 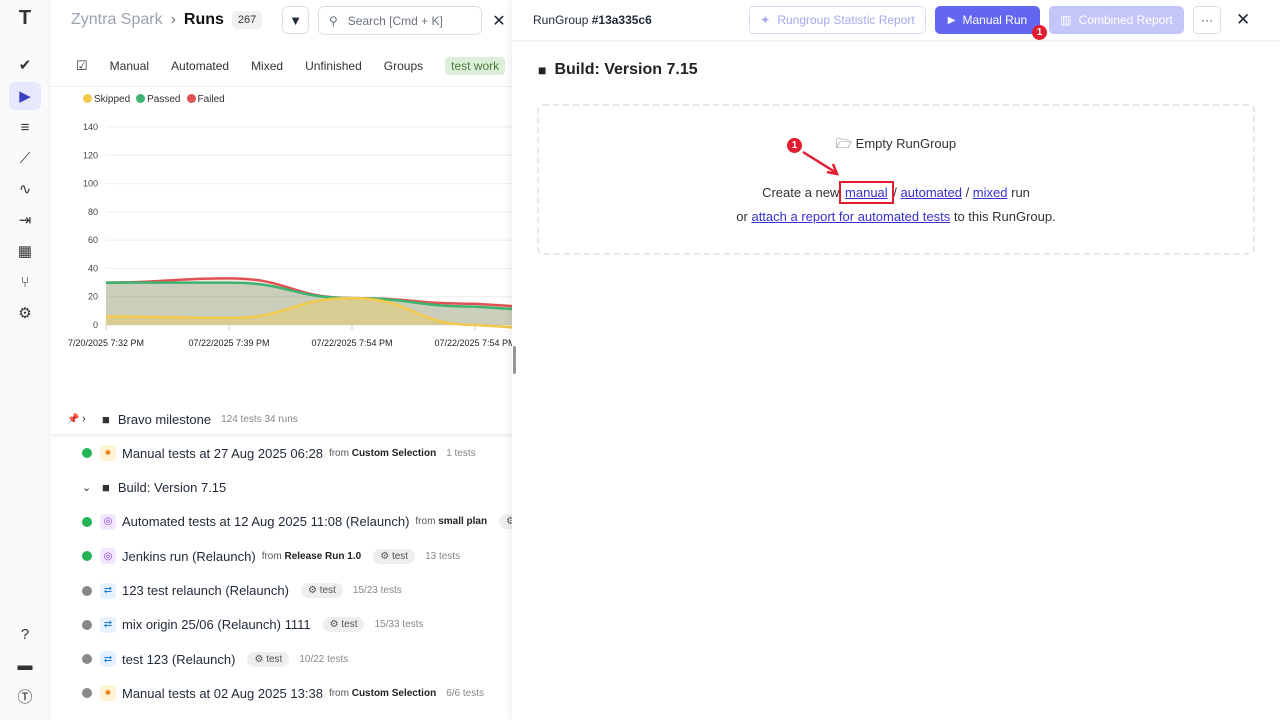 What do you see at coordinates (896, 143) in the screenshot?
I see `empty-title: 🗁 Empty RunGroup` at bounding box center [896, 143].